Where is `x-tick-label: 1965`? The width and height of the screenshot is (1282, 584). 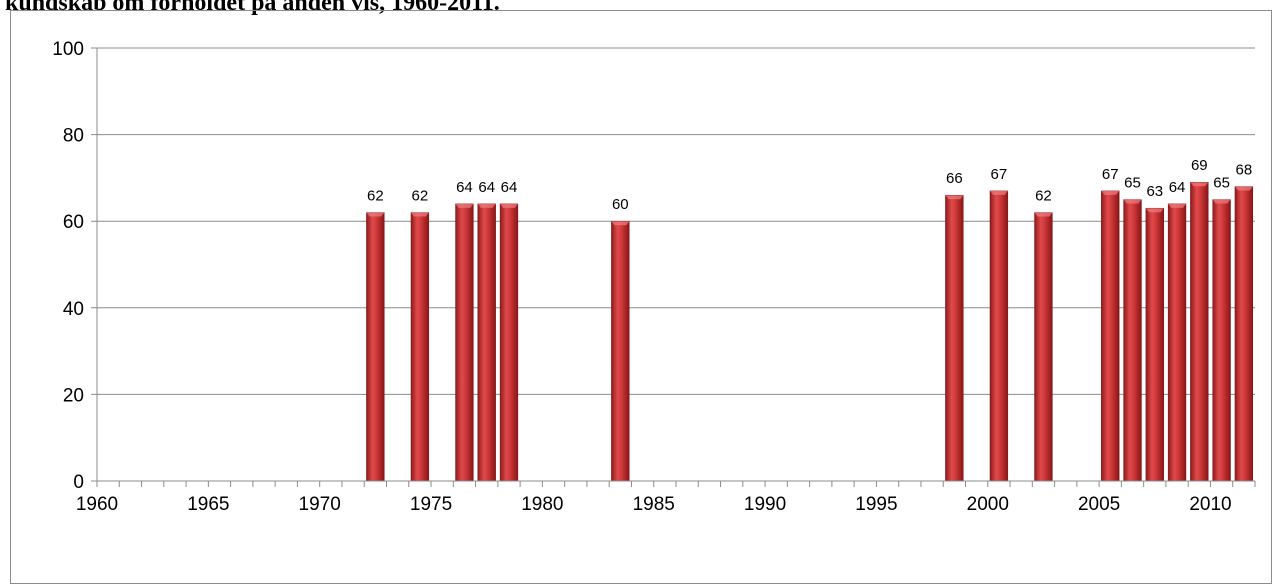 x-tick-label: 1965 is located at coordinates (208, 504).